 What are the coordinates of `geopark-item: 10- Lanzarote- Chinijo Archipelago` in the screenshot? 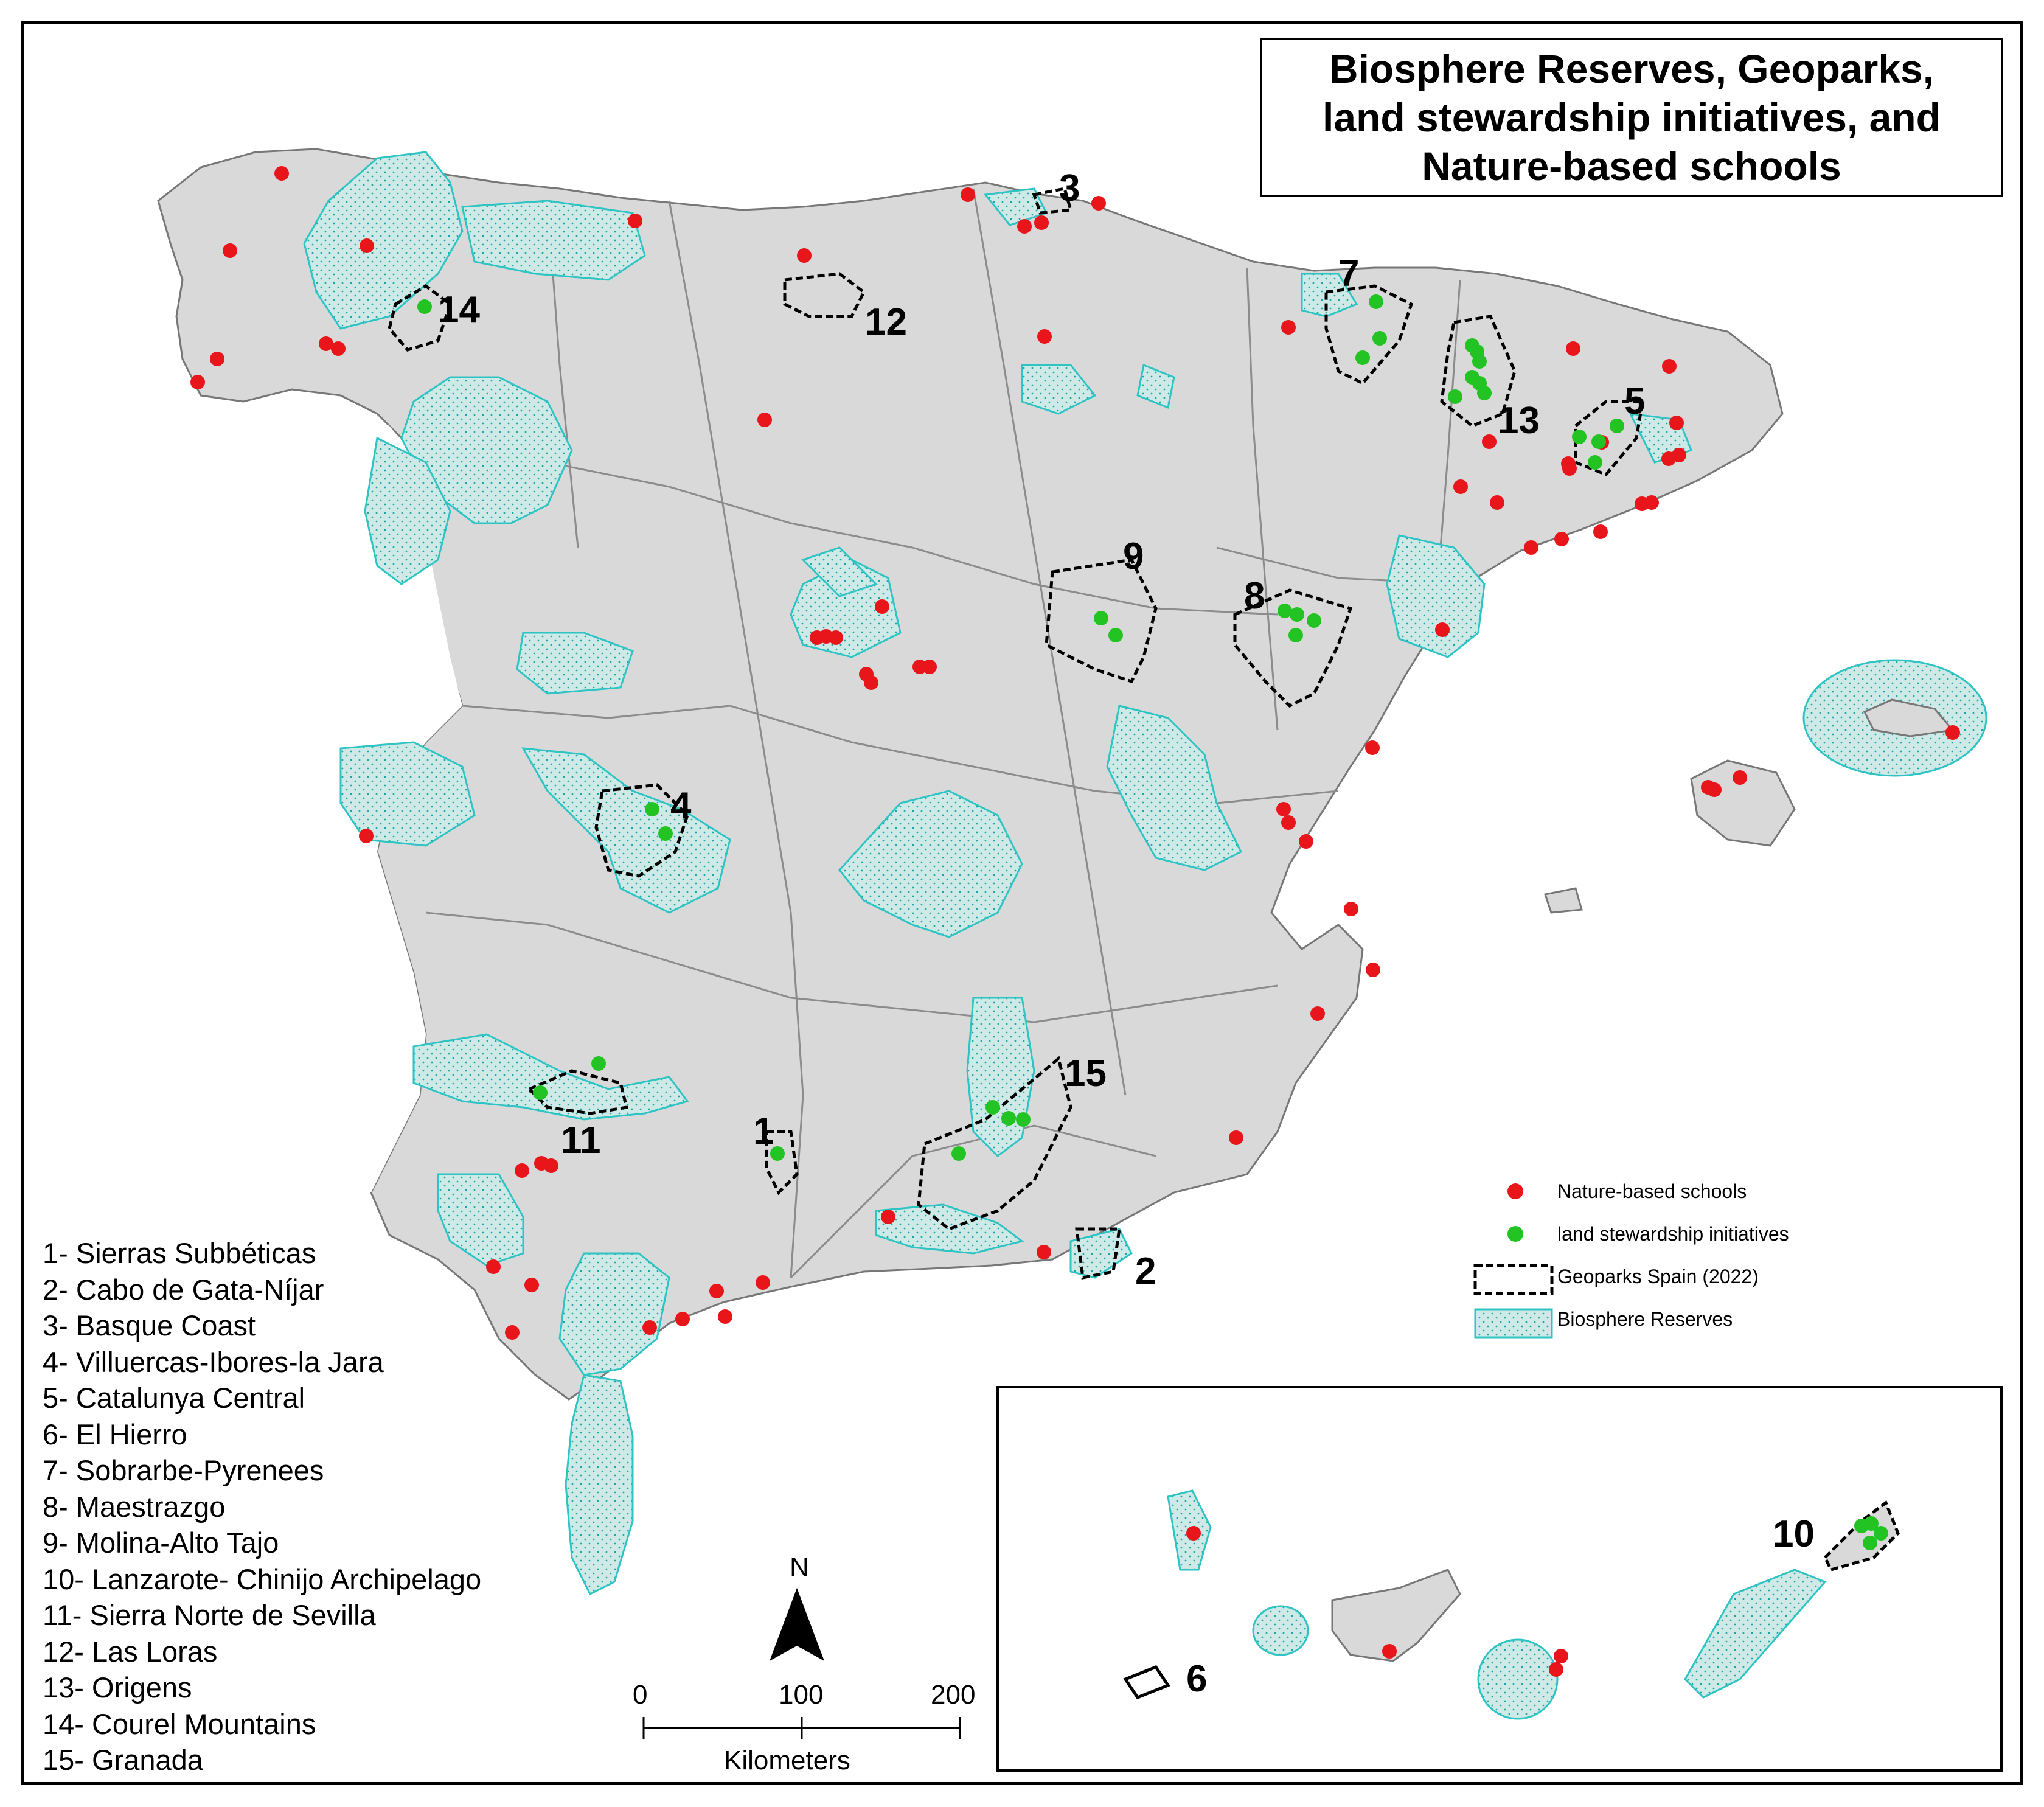 It's located at (262, 1578).